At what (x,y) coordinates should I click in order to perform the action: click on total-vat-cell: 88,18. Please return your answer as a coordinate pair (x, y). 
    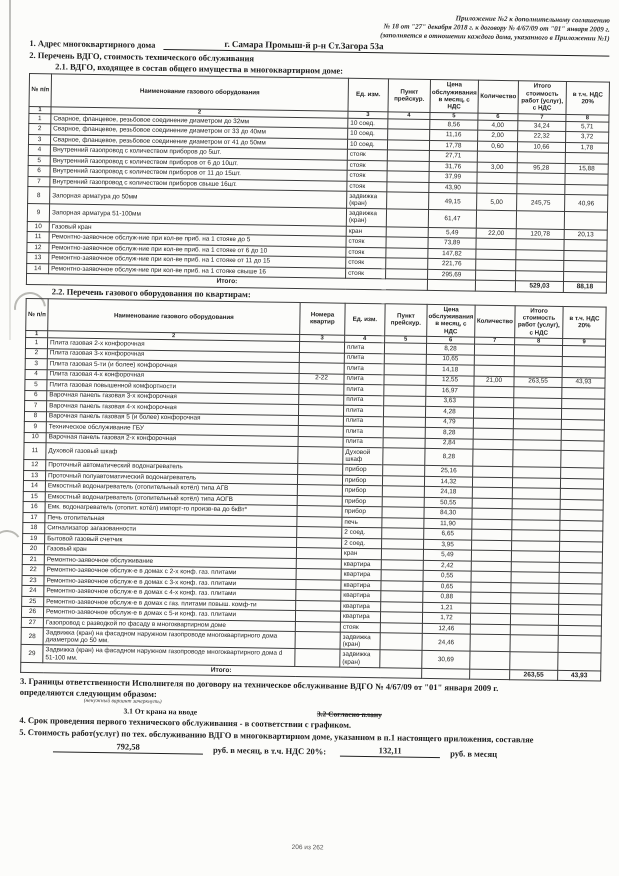
    Looking at the image, I should click on (585, 287).